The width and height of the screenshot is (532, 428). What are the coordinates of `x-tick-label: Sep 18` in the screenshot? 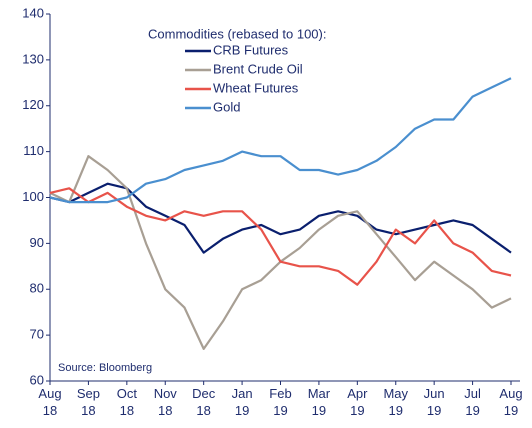 It's located at (88, 402).